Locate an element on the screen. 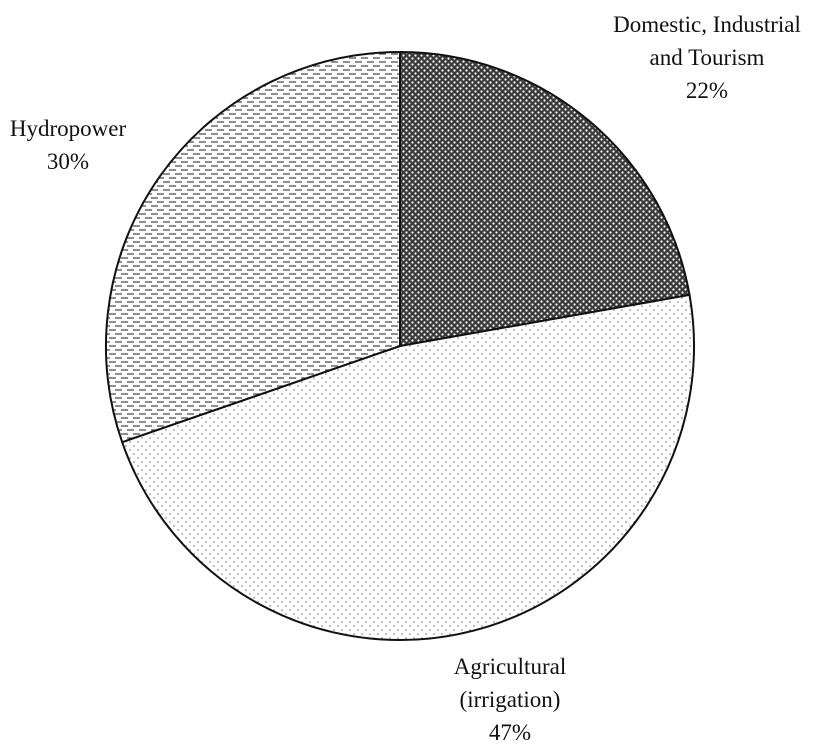  slice-value-label: 30% is located at coordinates (68, 161).